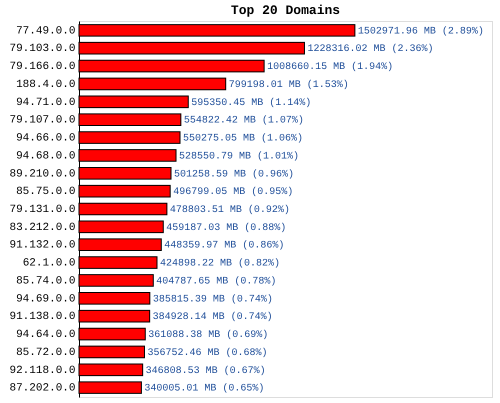 Image resolution: width=500 pixels, height=403 pixels. Describe the element at coordinates (46, 299) in the screenshot. I see `y-tick-label: 94.69.0.0` at that location.